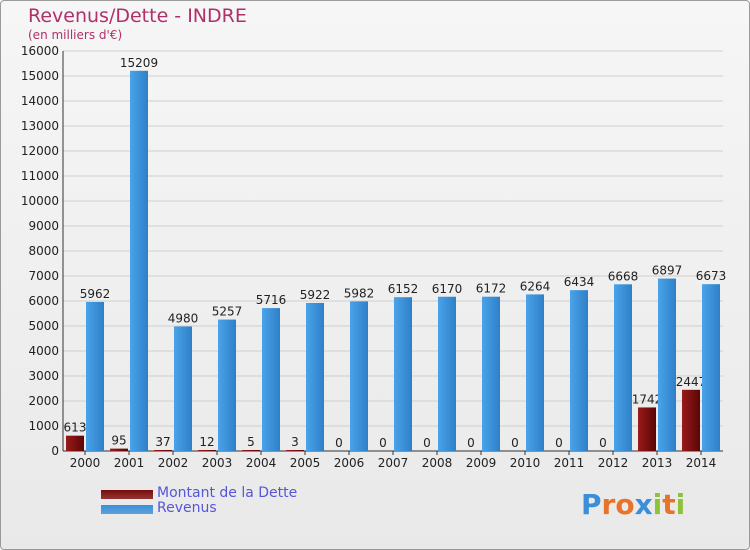 Image resolution: width=750 pixels, height=550 pixels. Describe the element at coordinates (701, 463) in the screenshot. I see `x-tick-label: 2014` at that location.